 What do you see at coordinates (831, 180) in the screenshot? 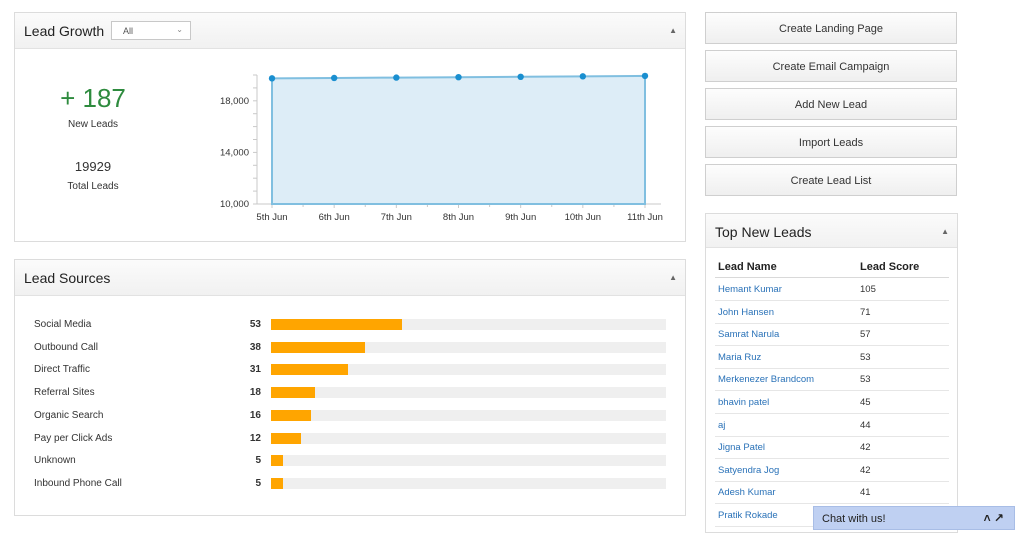
I see `create-lead-list-button: Create Lead List` at bounding box center [831, 180].